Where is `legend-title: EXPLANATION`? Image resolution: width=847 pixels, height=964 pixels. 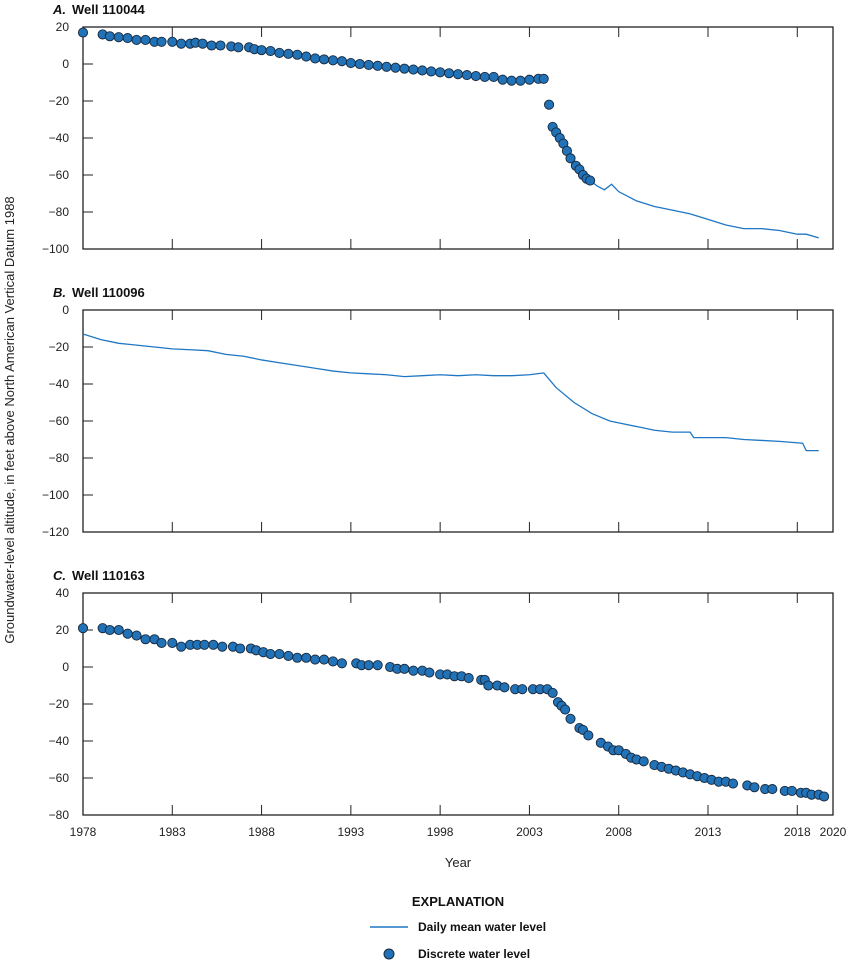
legend-title: EXPLANATION is located at coordinates (458, 901).